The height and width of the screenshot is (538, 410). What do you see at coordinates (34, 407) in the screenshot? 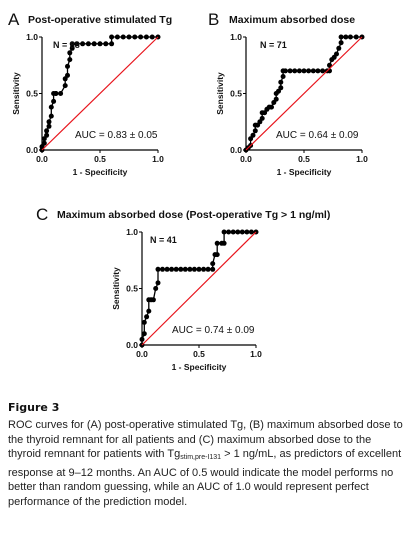
I see `figure-title: Figure 3` at bounding box center [34, 407].